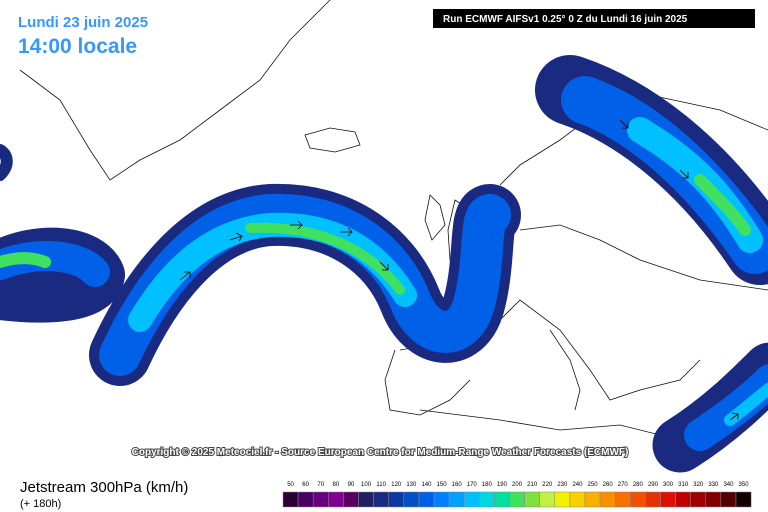 Image resolution: width=768 pixels, height=512 pixels. What do you see at coordinates (728, 485) in the screenshot?
I see `legend-label: 340` at bounding box center [728, 485].